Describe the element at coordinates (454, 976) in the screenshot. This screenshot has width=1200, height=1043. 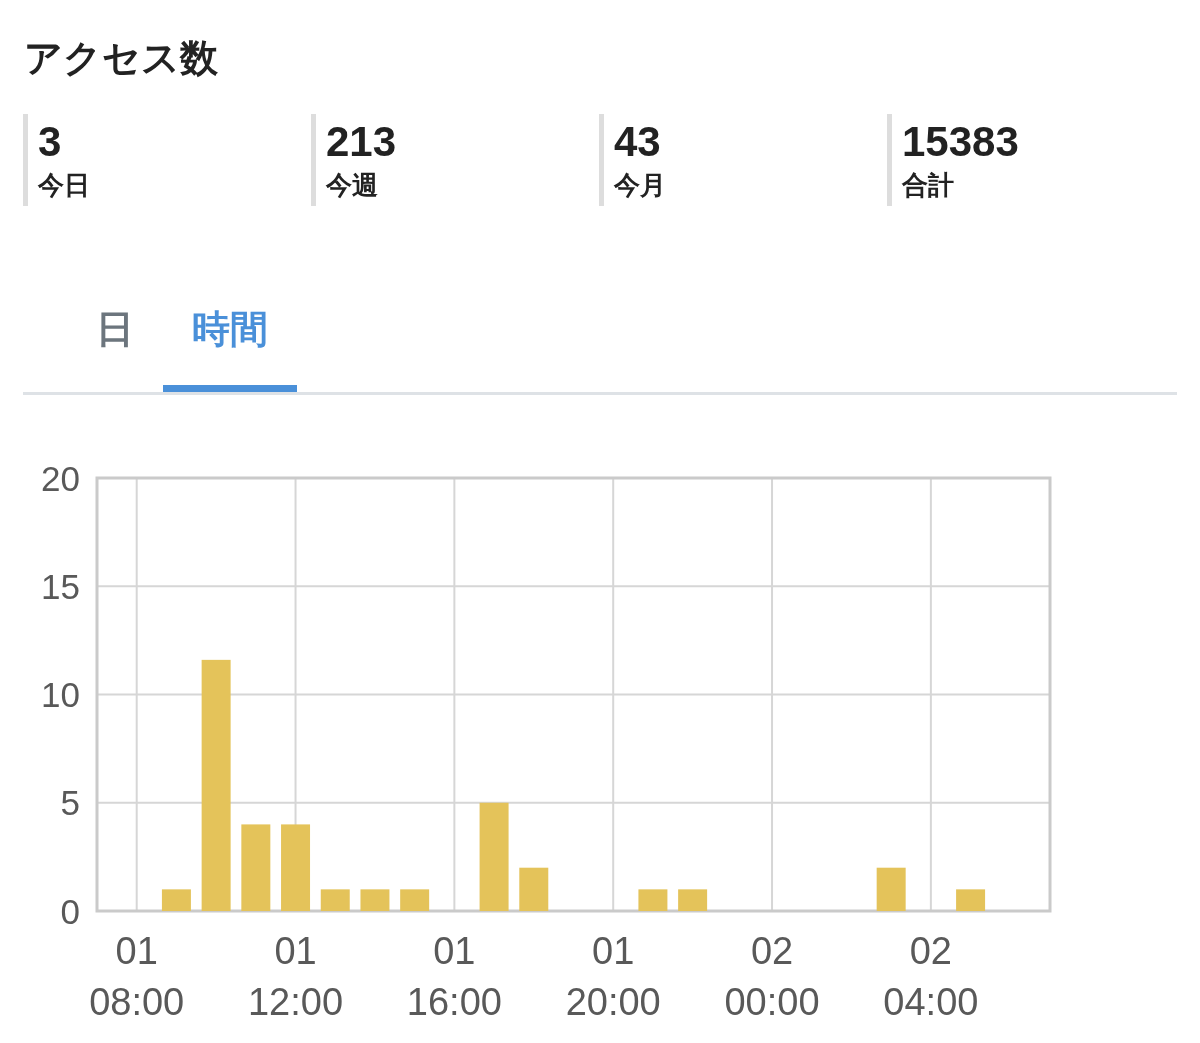
I see `x-tick-label: 01 16:00` at that location.